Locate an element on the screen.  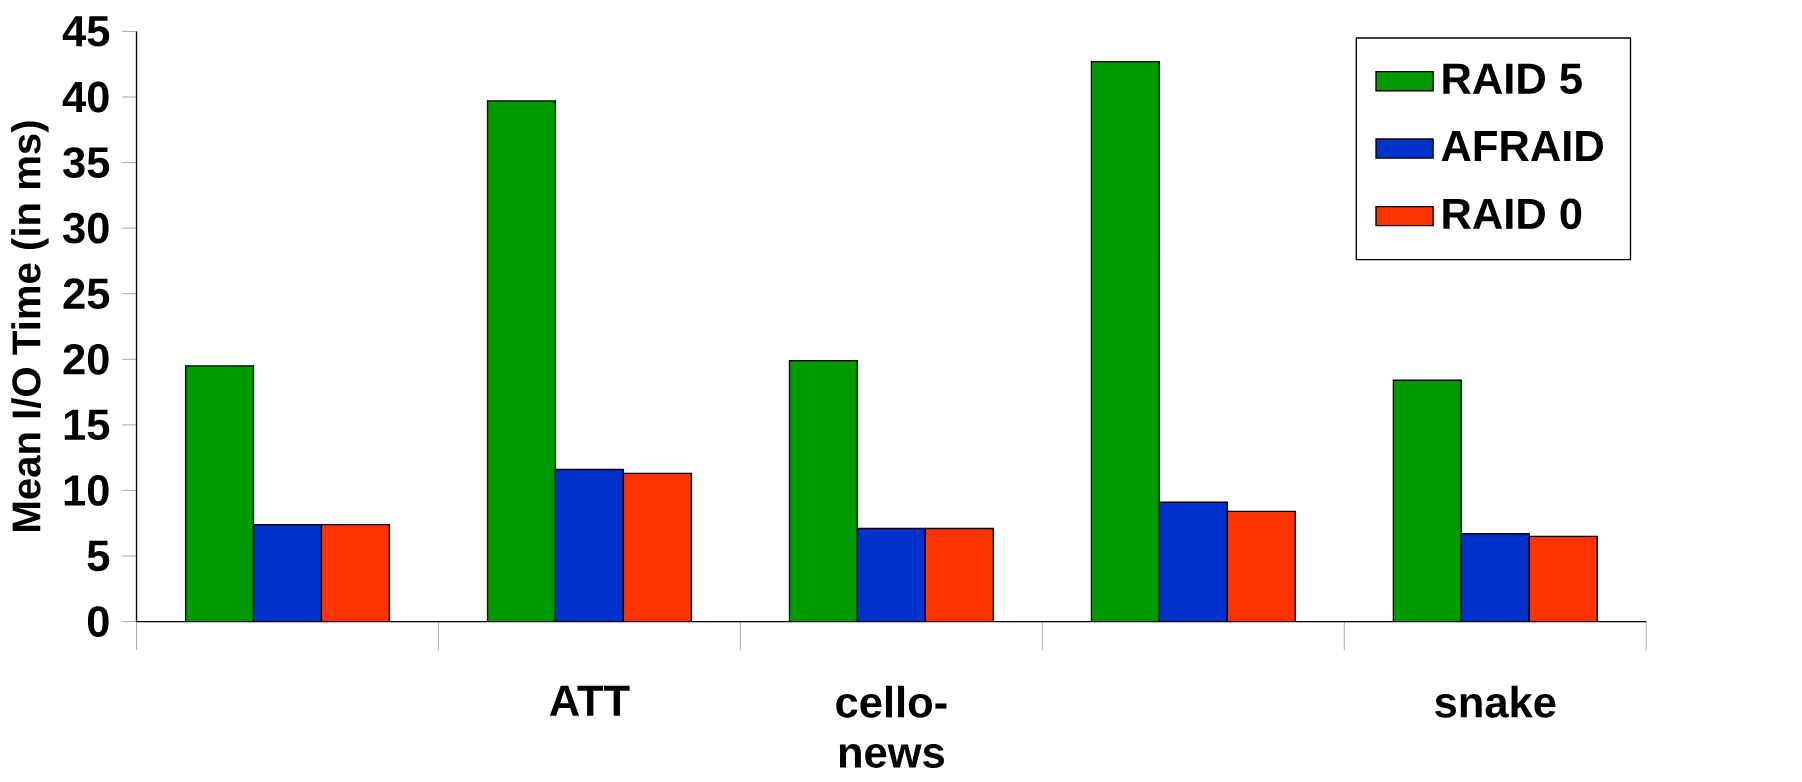
y-tick-label: 30 is located at coordinates (86, 228).